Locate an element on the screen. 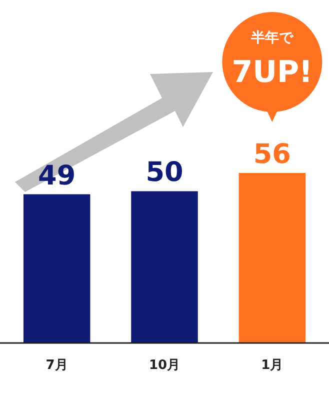 Image resolution: width=329 pixels, height=398 pixels. text: 7UP! is located at coordinates (272, 72).